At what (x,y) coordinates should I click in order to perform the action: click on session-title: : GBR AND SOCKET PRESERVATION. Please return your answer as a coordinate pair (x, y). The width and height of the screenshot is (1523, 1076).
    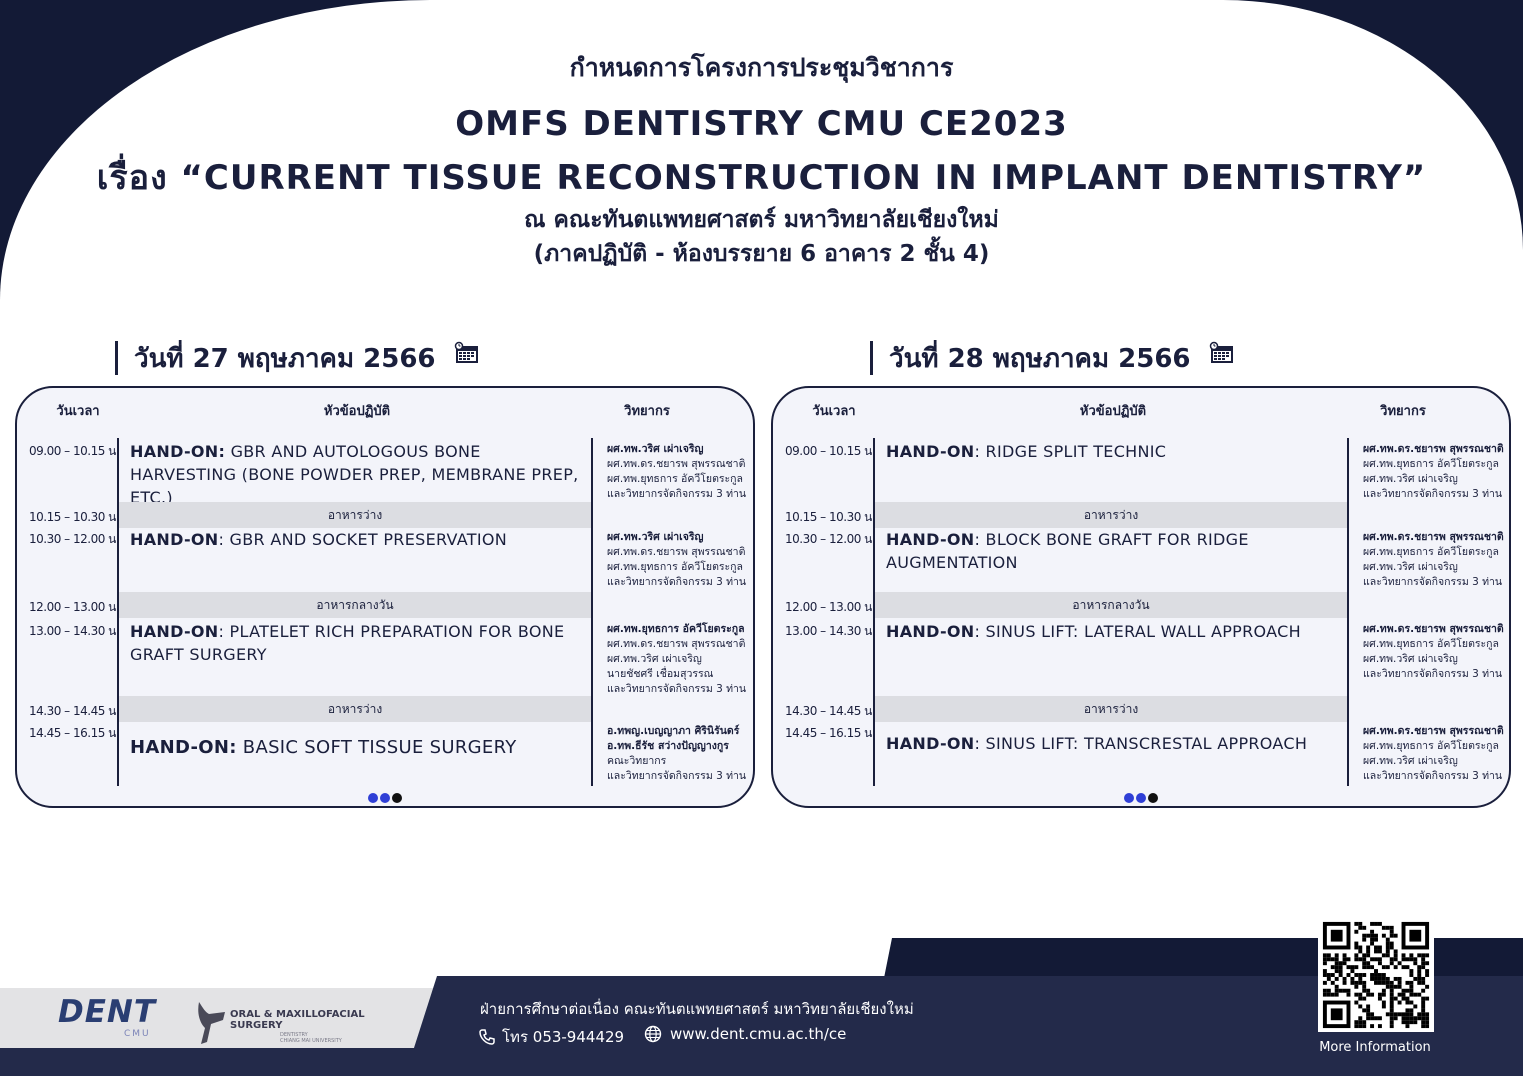
    Looking at the image, I should click on (363, 539).